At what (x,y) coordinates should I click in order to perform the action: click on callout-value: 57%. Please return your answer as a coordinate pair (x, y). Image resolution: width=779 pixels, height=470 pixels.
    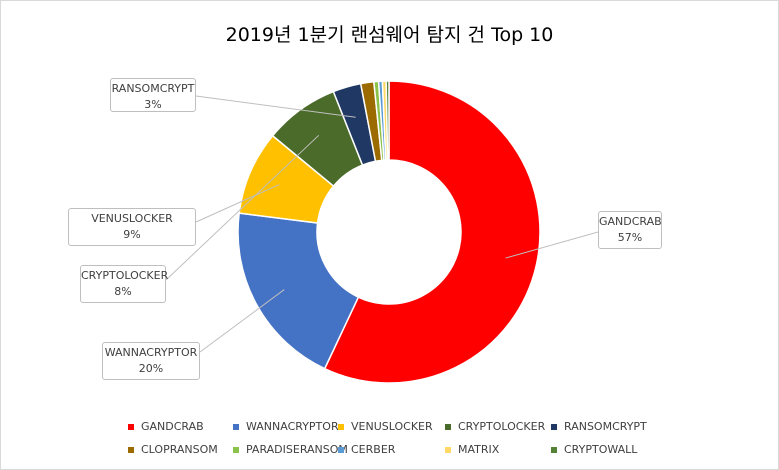
    Looking at the image, I should click on (630, 237).